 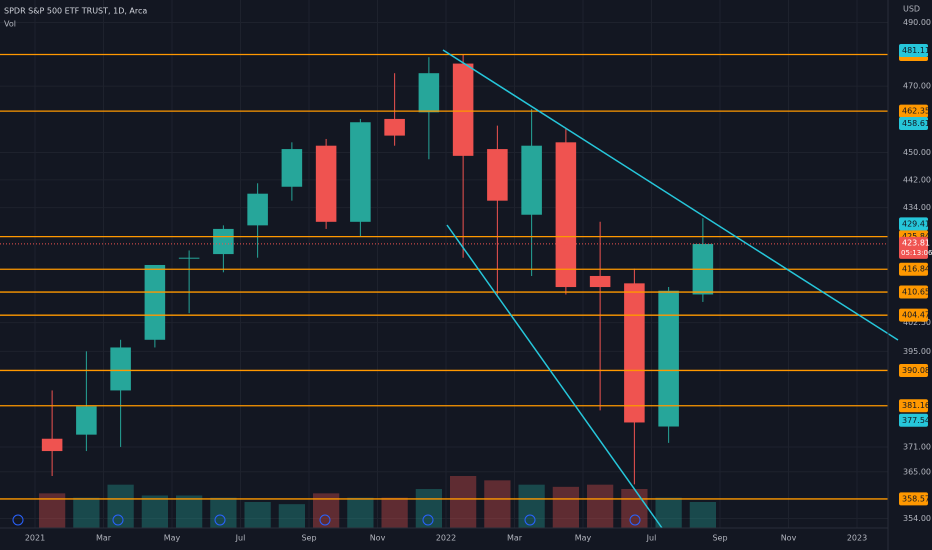 I want to click on price-badge-label: 404.47, so click(x=916, y=315).